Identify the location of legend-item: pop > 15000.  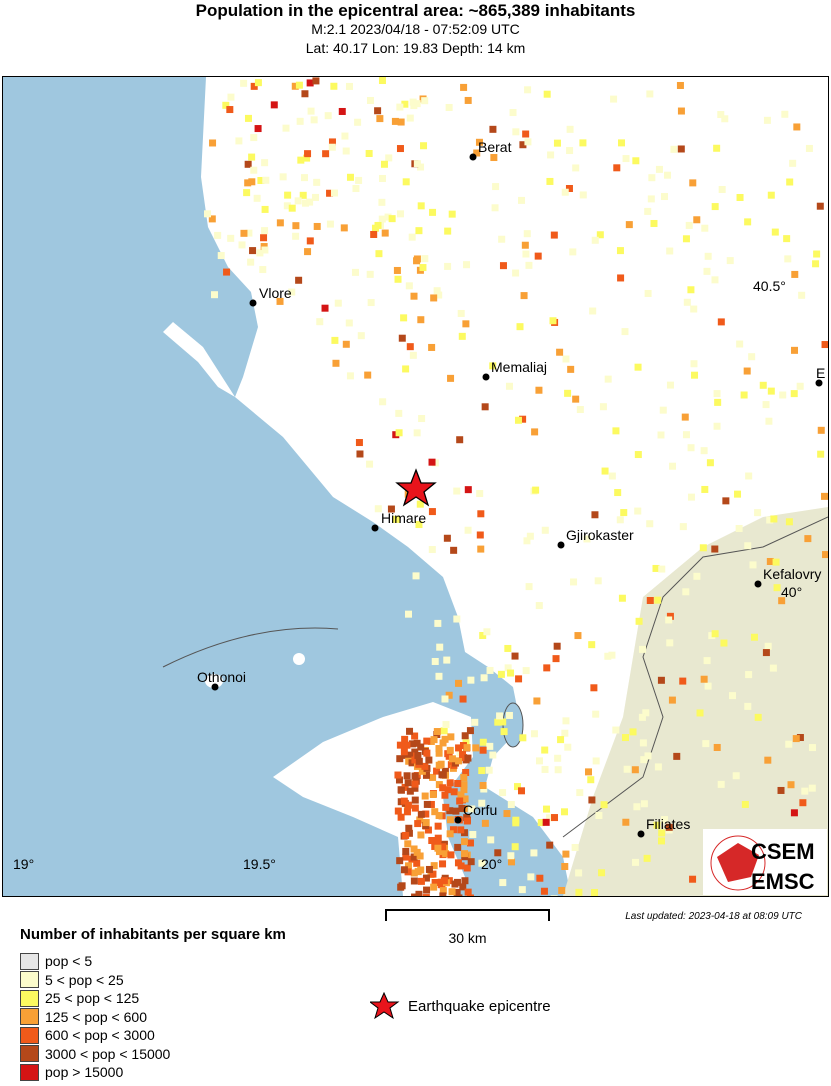
(71, 1072).